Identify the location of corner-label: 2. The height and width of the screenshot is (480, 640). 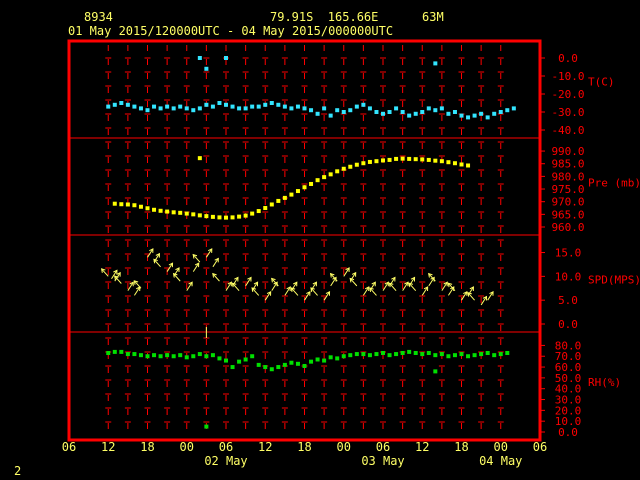
(18, 471).